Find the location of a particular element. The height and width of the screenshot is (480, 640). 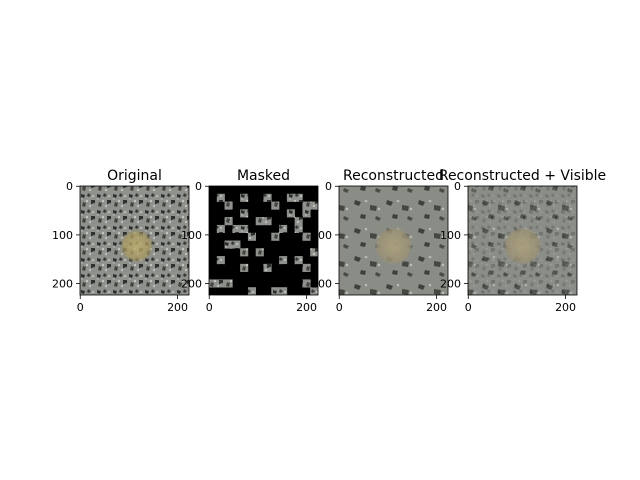

yellow-blob is located at coordinates (137, 246).